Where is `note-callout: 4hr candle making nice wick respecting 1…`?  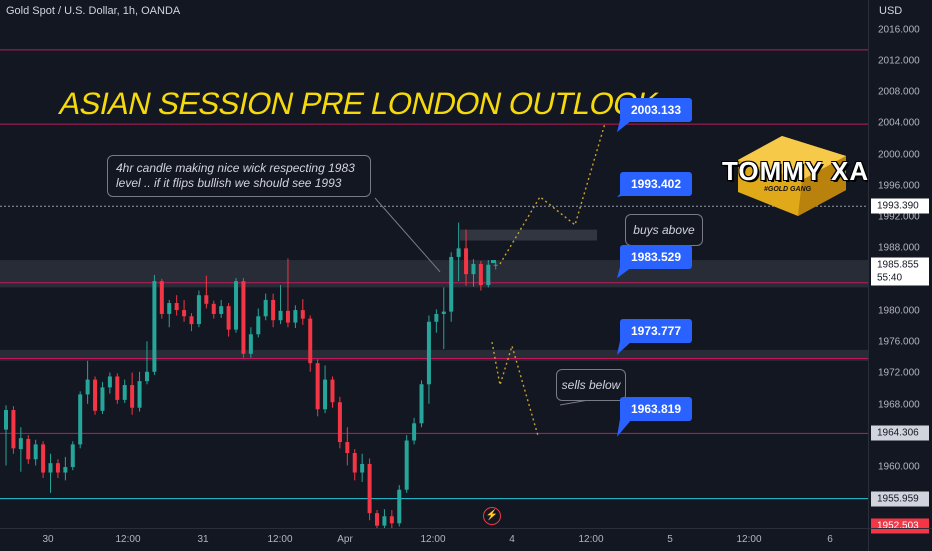 note-callout: 4hr candle making nice wick respecting 1… is located at coordinates (239, 176).